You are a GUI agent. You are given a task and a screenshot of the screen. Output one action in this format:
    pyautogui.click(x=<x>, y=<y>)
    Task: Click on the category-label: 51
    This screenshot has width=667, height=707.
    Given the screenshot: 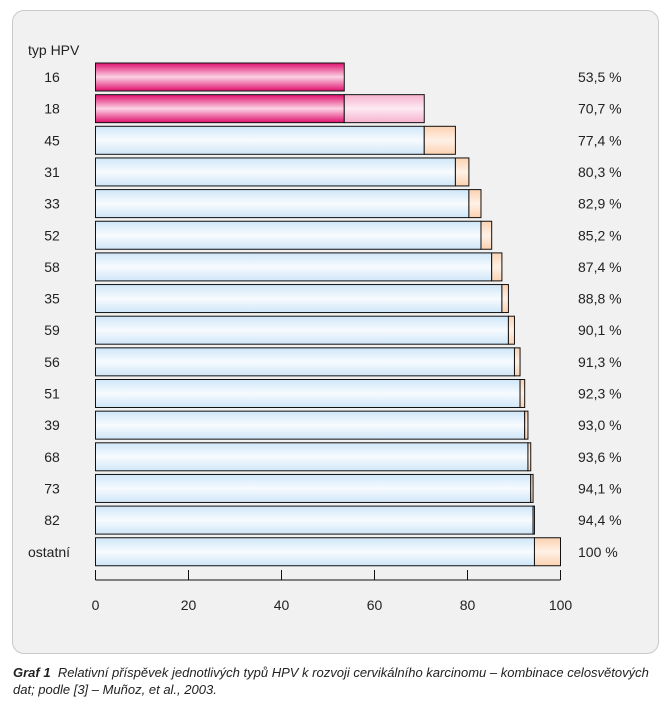 What is the action you would take?
    pyautogui.click(x=52, y=394)
    